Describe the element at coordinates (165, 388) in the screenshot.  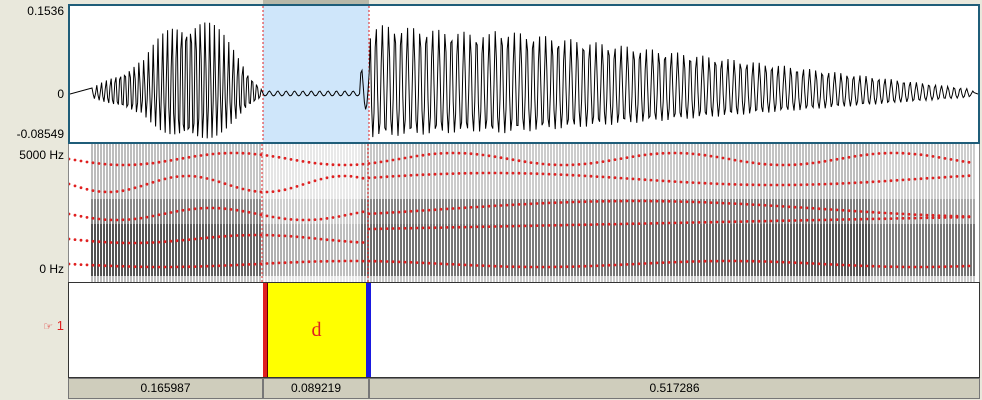
I see `duration-before-selection: 0.165987` at that location.